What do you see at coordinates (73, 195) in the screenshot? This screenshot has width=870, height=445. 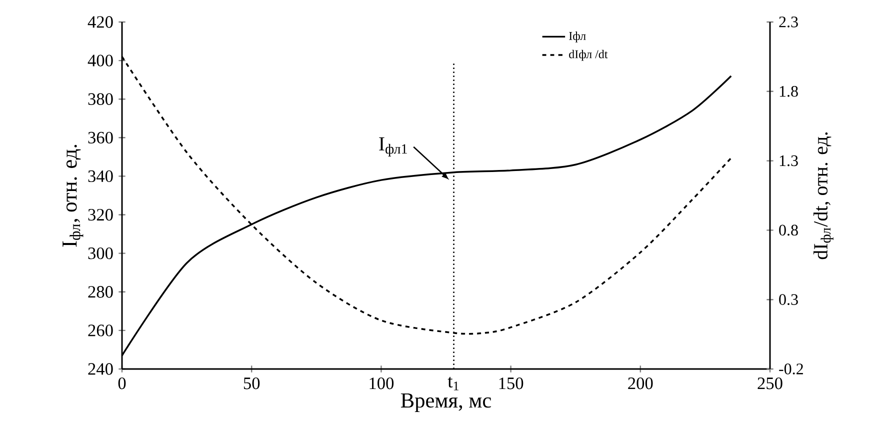 I see `y-axis-title: I$_{фл}$, отн. ед.` at bounding box center [73, 195].